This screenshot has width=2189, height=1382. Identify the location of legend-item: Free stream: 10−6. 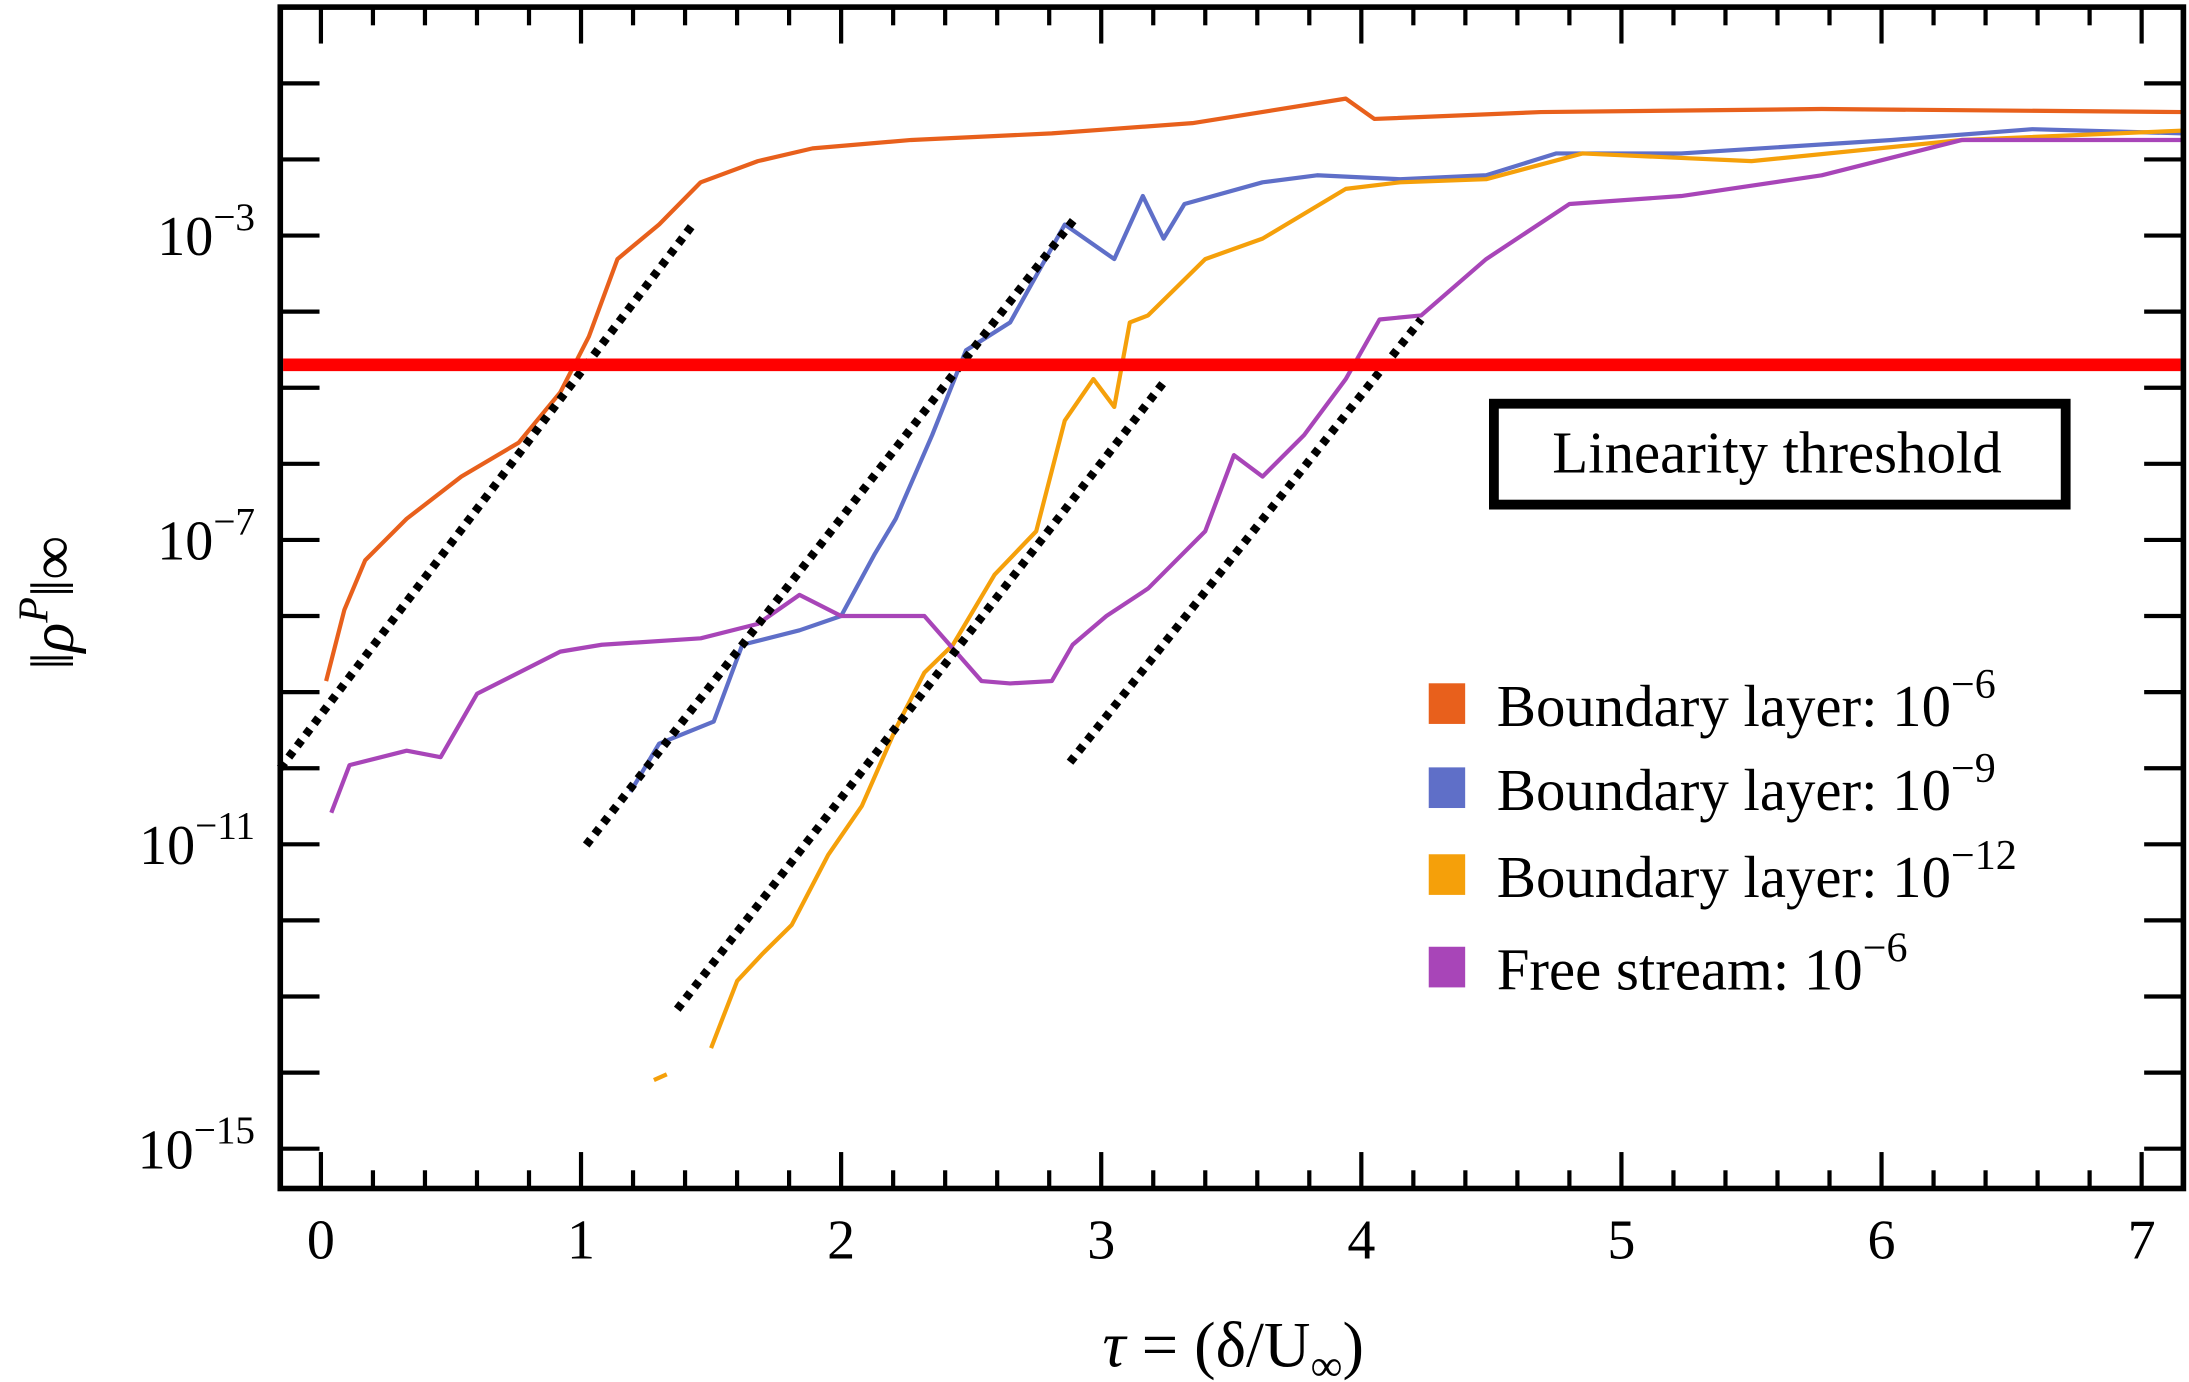
(1668, 964).